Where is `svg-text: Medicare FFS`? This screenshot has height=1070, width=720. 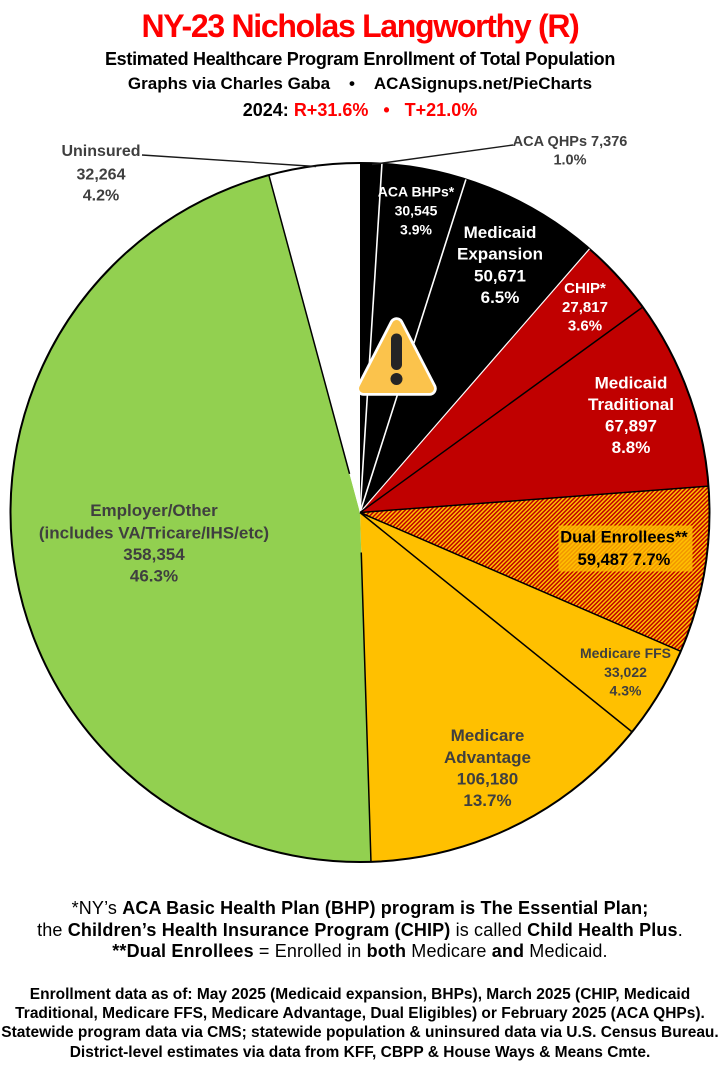 svg-text: Medicare FFS is located at coordinates (625, 653).